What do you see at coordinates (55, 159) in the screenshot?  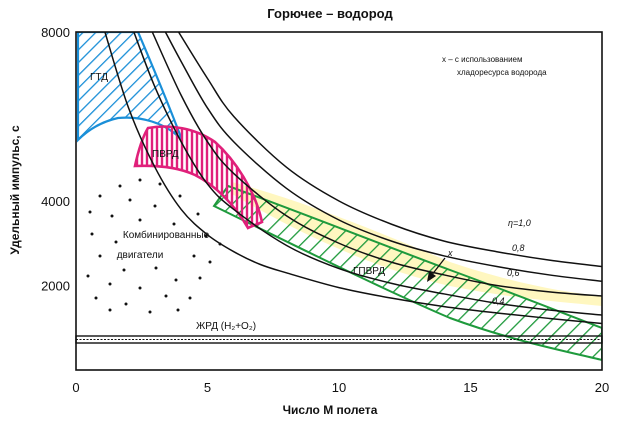 I see `y-ticks: 2000 4000 8000` at bounding box center [55, 159].